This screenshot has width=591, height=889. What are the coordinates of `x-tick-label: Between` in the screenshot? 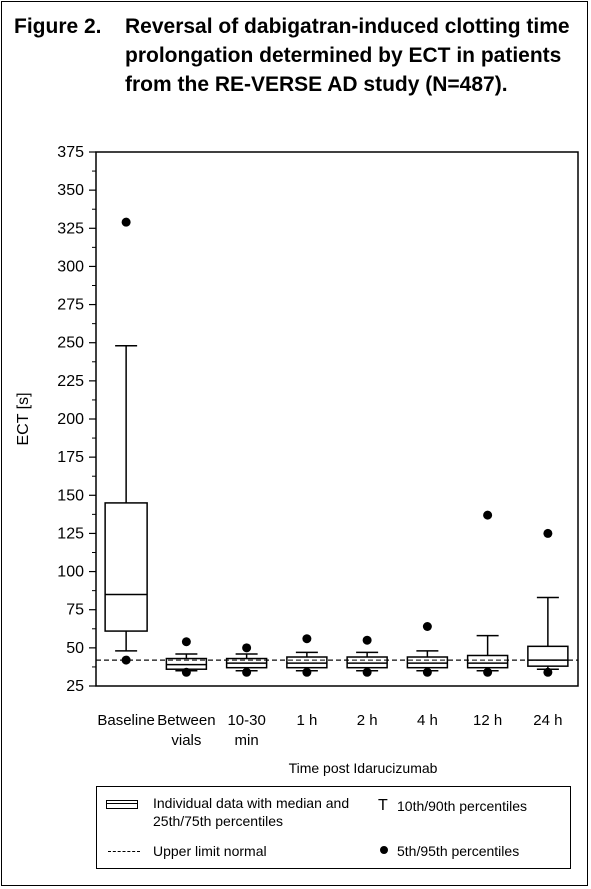 It's located at (186, 720).